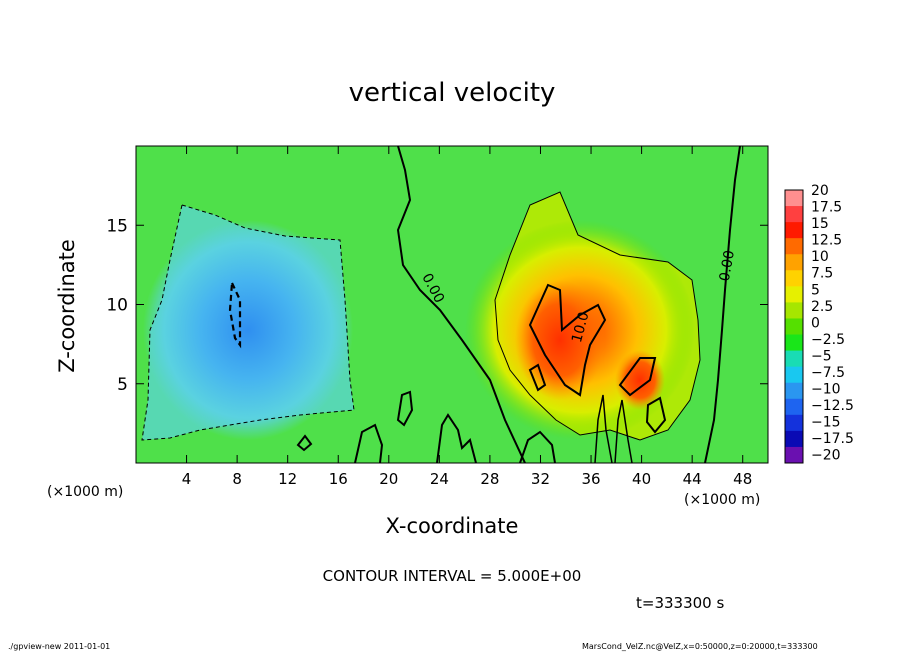  What do you see at coordinates (826, 423) in the screenshot?
I see `colorbar-label: −15` at bounding box center [826, 423].